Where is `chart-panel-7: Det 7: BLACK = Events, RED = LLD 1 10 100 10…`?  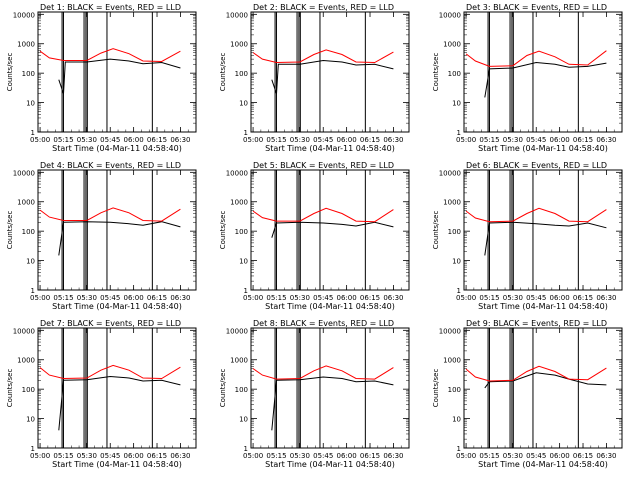
chart-panel-7: Det 7: BLACK = Events, RED = LLD 1 10 100 10… is located at coordinates (101, 394).